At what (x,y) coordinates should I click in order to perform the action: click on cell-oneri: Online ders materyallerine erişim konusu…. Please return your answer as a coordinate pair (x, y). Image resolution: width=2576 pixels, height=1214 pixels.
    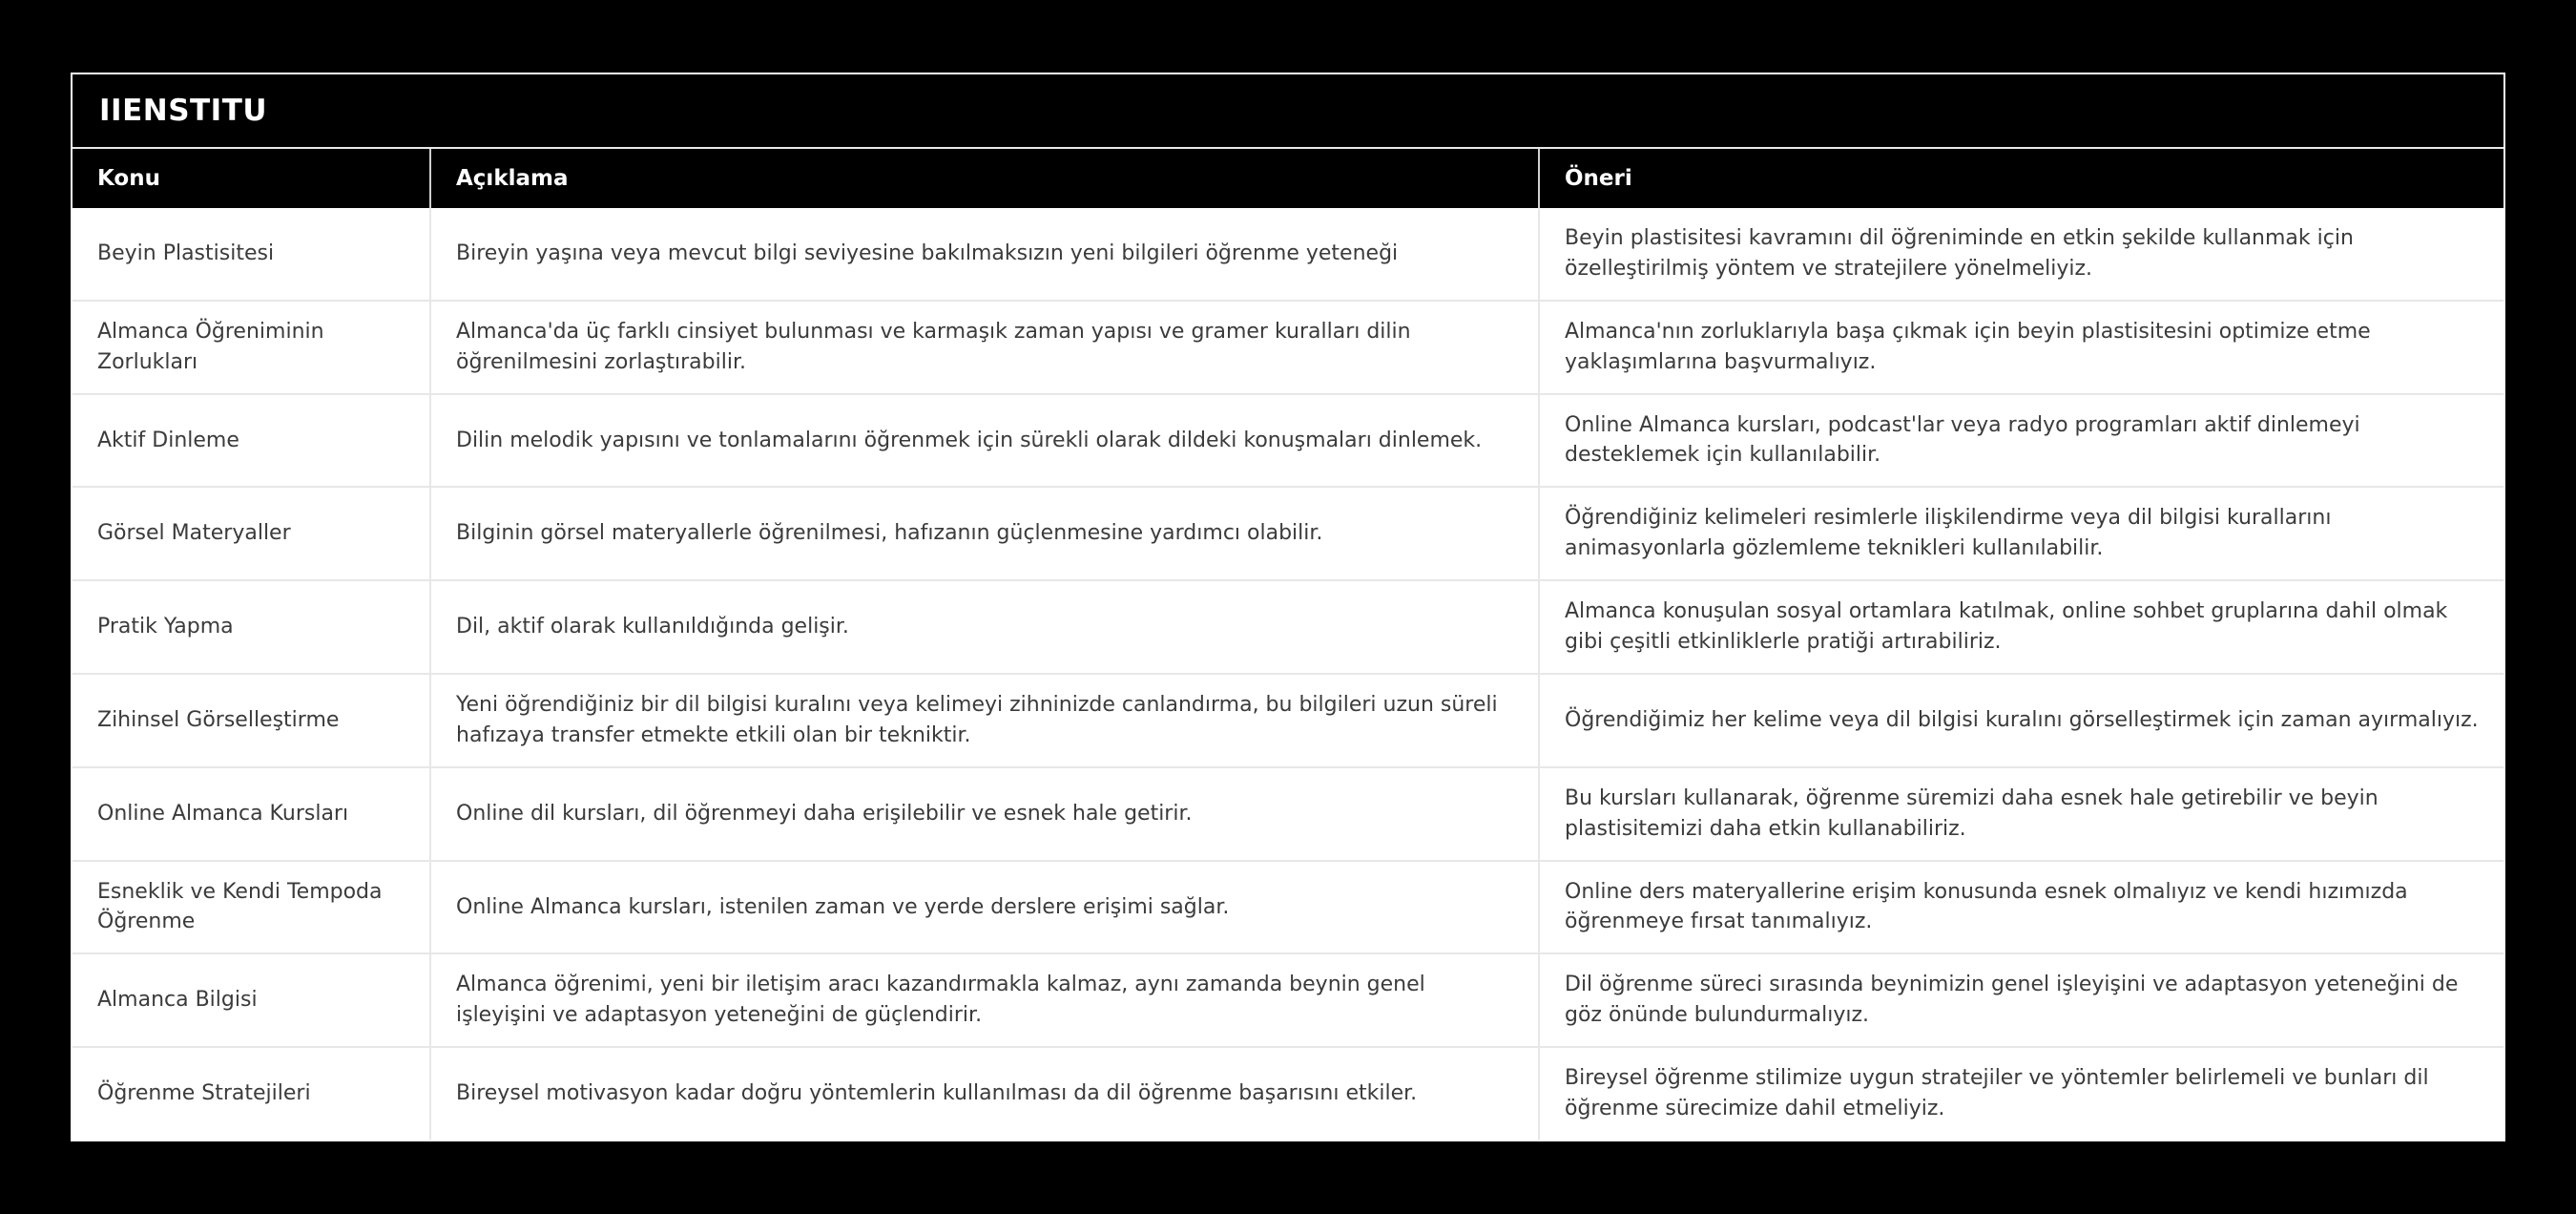
    Looking at the image, I should click on (2020, 907).